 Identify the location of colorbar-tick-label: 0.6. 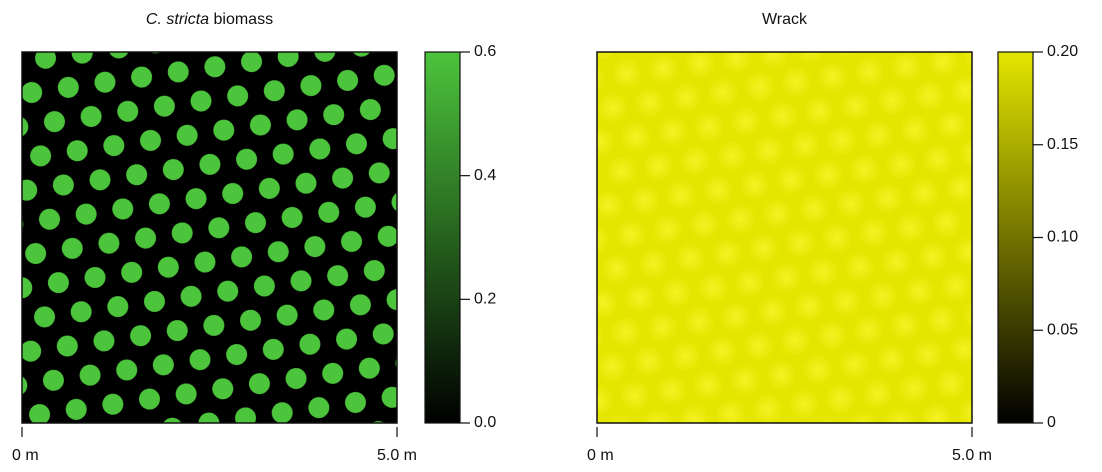
(485, 51).